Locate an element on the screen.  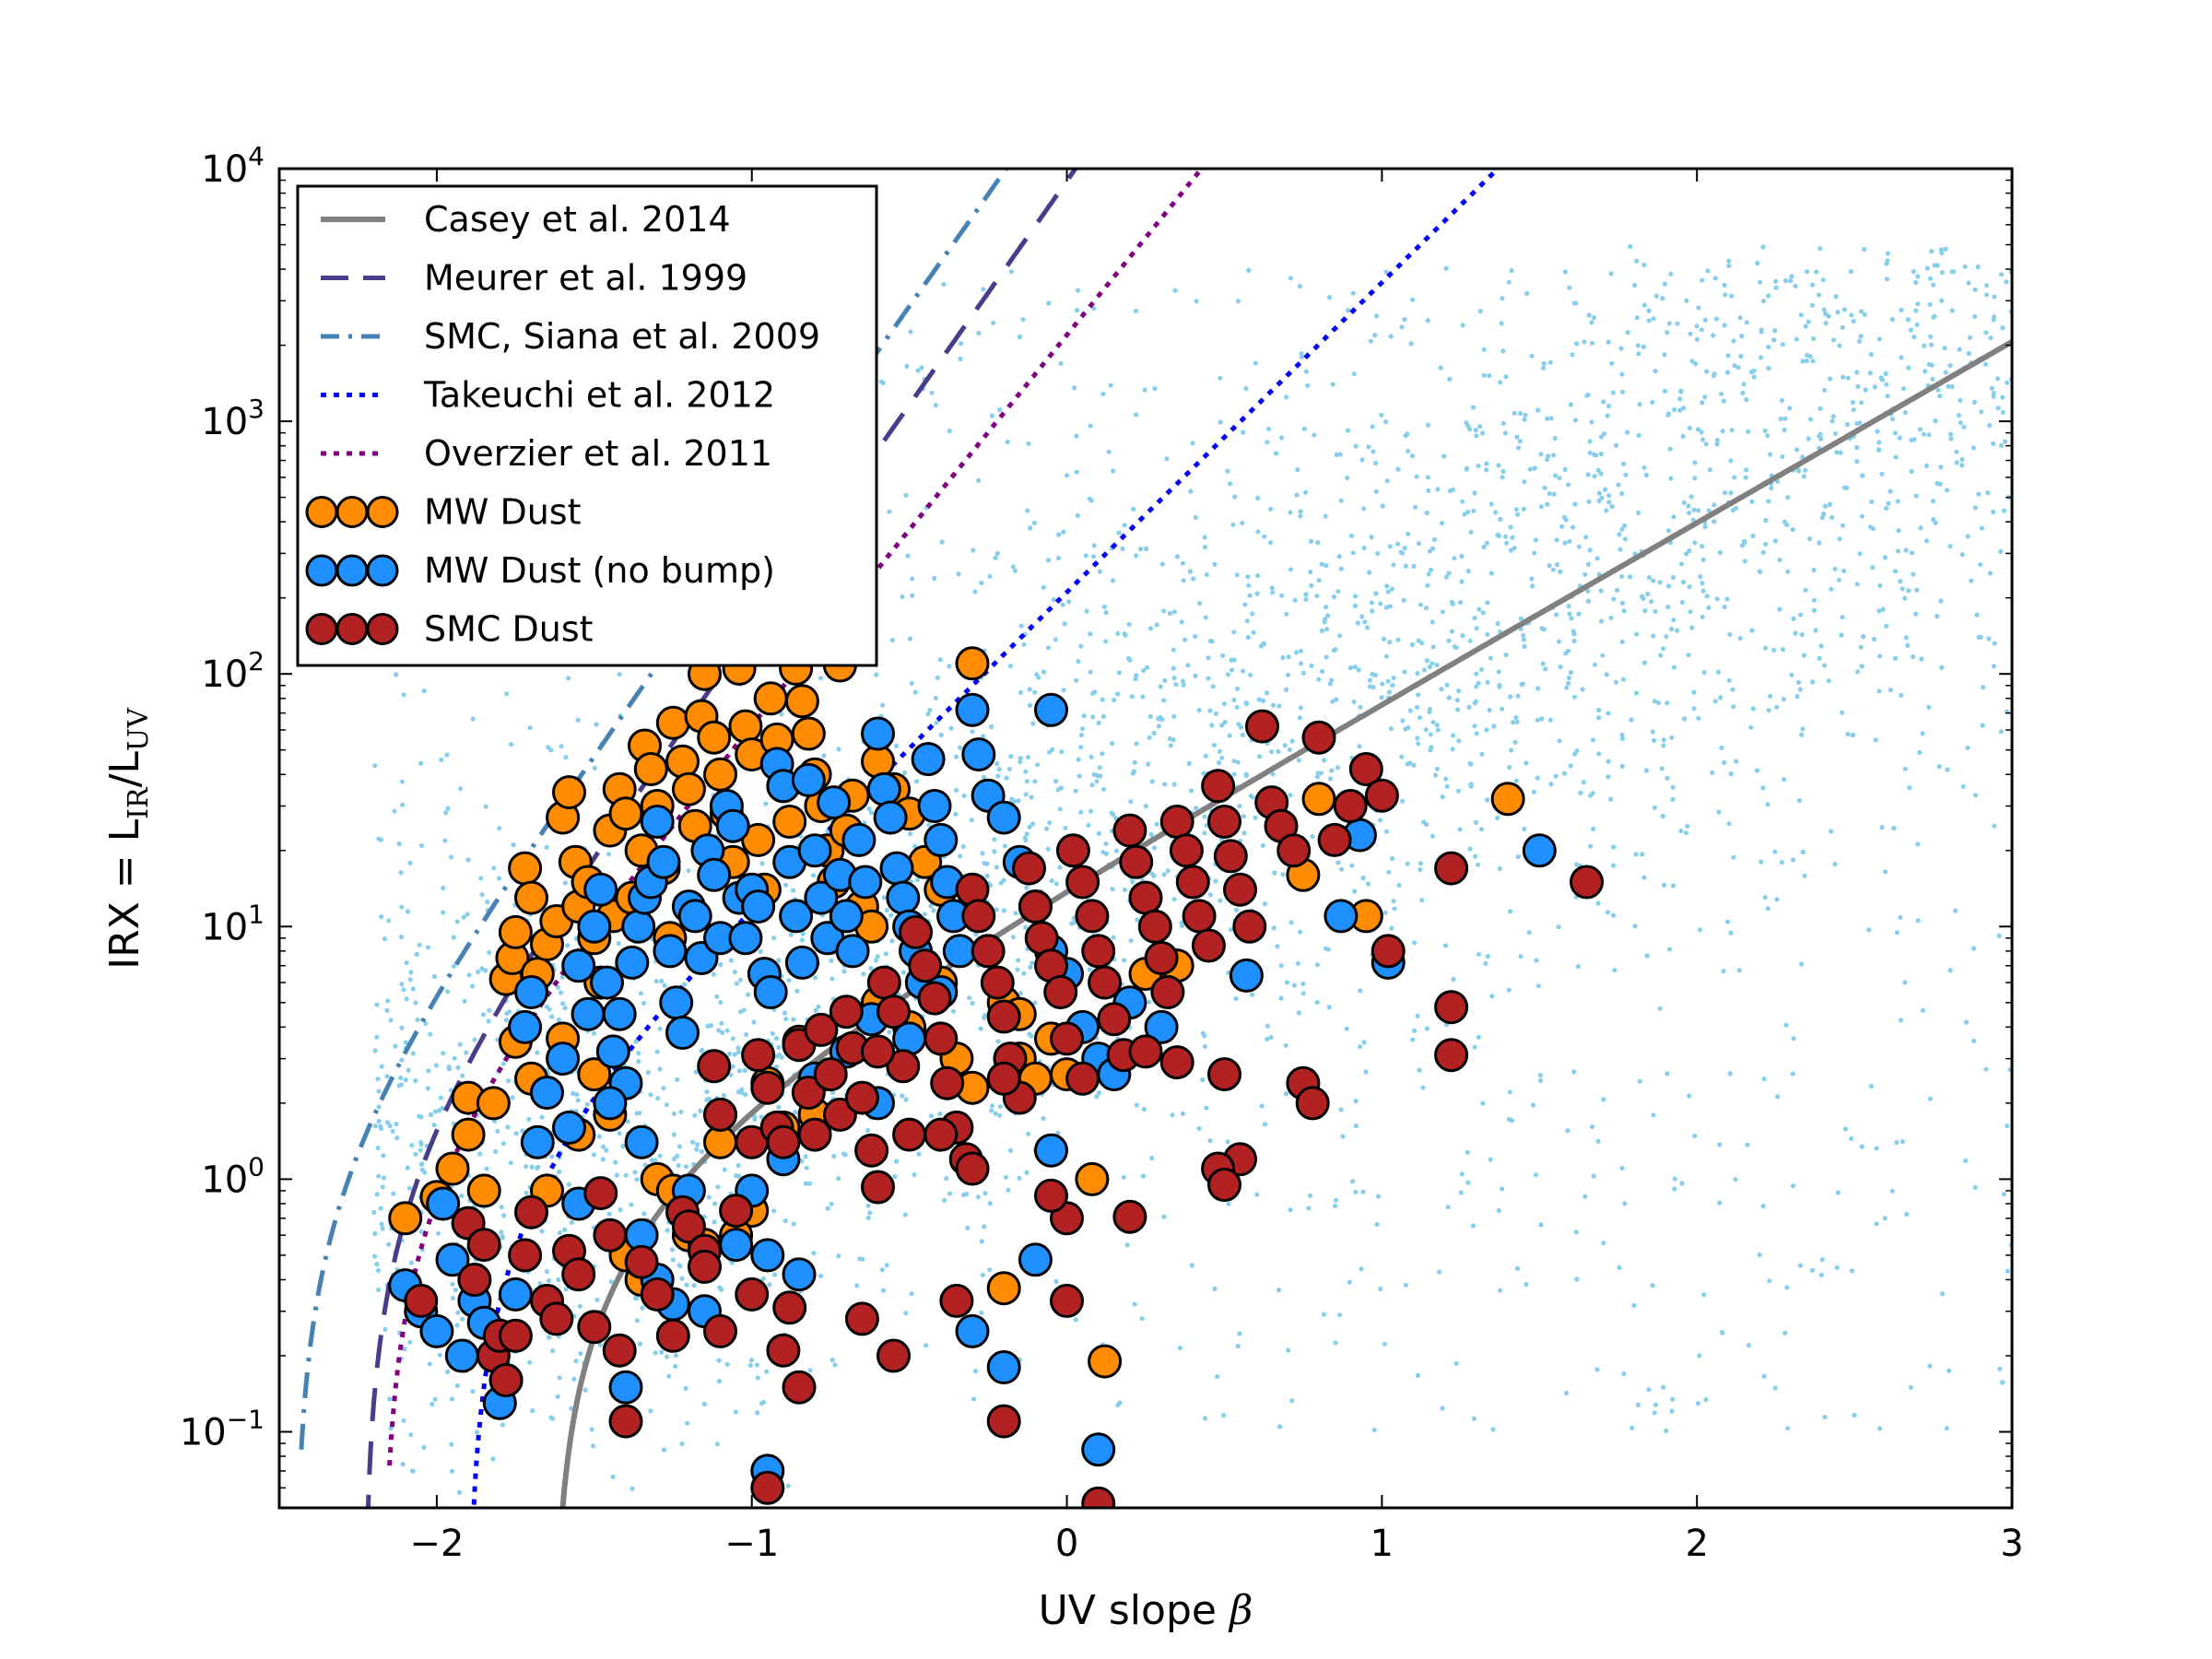
legend-box is located at coordinates (587, 425).